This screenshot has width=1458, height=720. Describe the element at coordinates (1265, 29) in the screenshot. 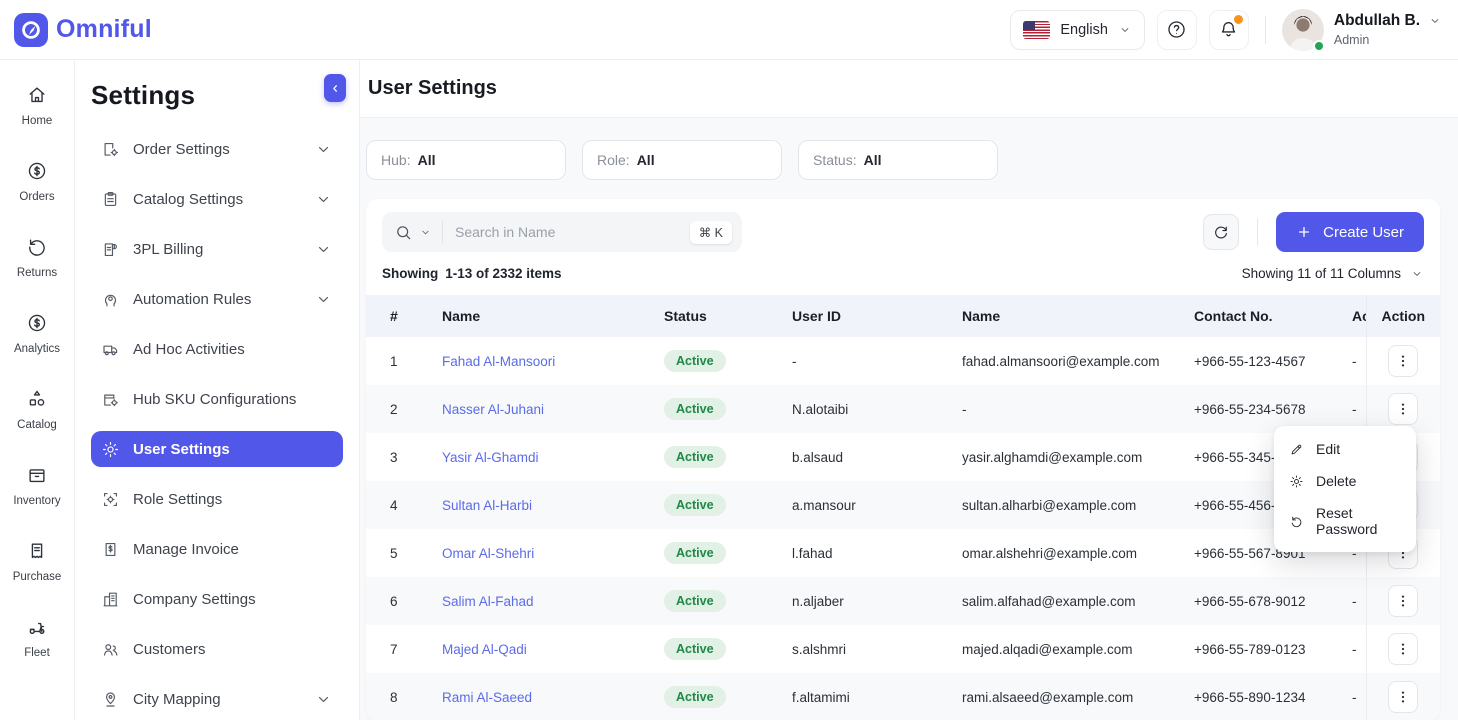

I see `header-divider` at that location.